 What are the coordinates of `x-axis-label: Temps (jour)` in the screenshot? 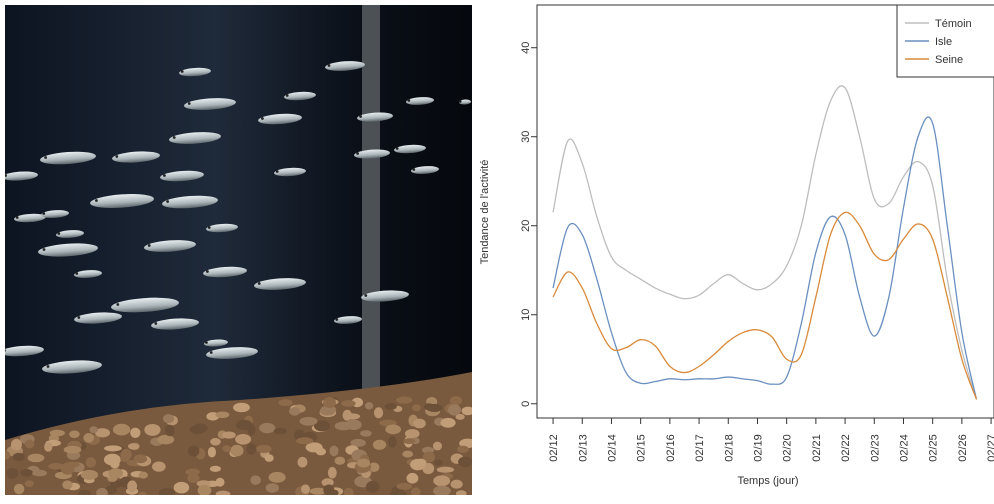 It's located at (767, 481).